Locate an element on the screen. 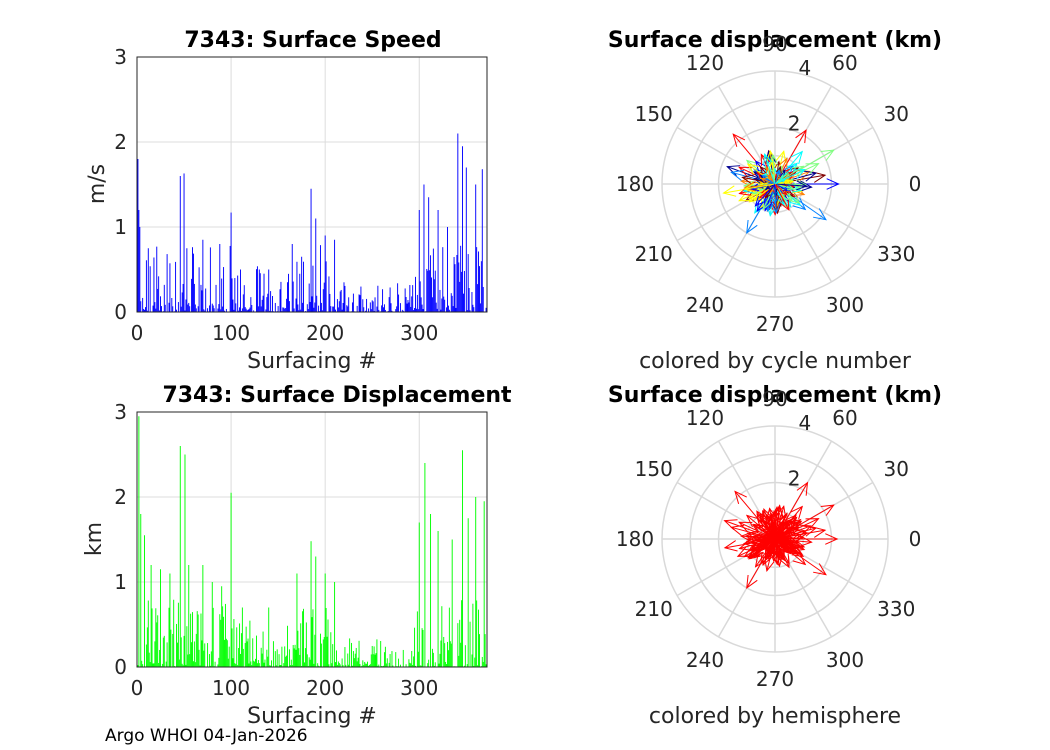 Image resolution: width=1050 pixels, height=750 pixels. x-tick-label: 200 is located at coordinates (325, 333).